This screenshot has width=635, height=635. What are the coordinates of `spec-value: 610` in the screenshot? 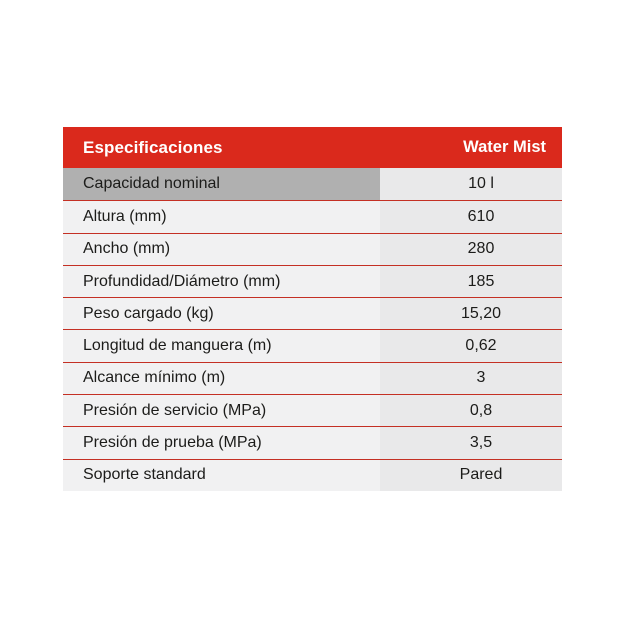 It's located at (471, 217).